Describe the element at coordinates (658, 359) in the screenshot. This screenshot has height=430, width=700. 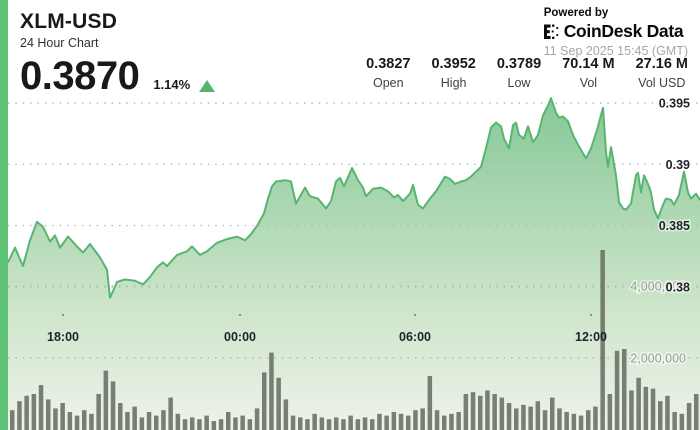
I see `svg-text: 2,000,000` at that location.